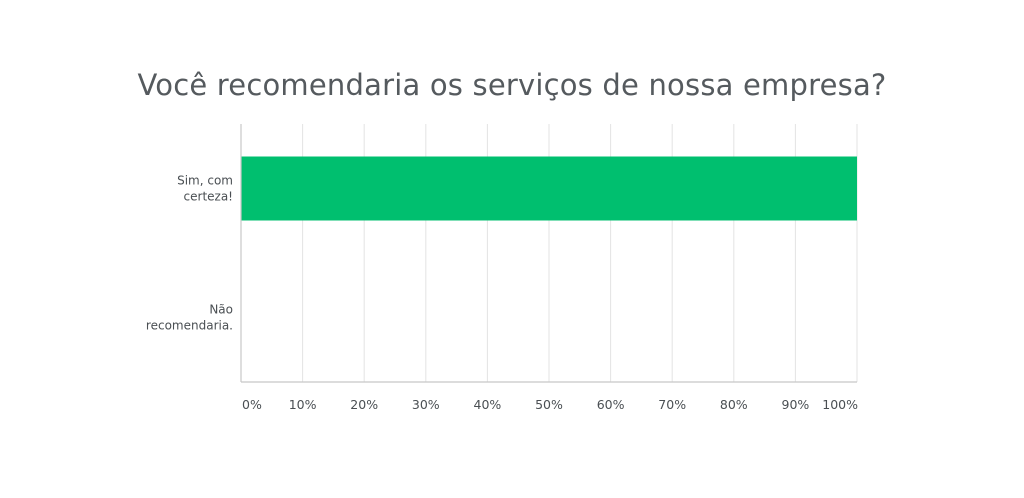  What do you see at coordinates (840, 404) in the screenshot?
I see `x-tick-label: 100%` at bounding box center [840, 404].